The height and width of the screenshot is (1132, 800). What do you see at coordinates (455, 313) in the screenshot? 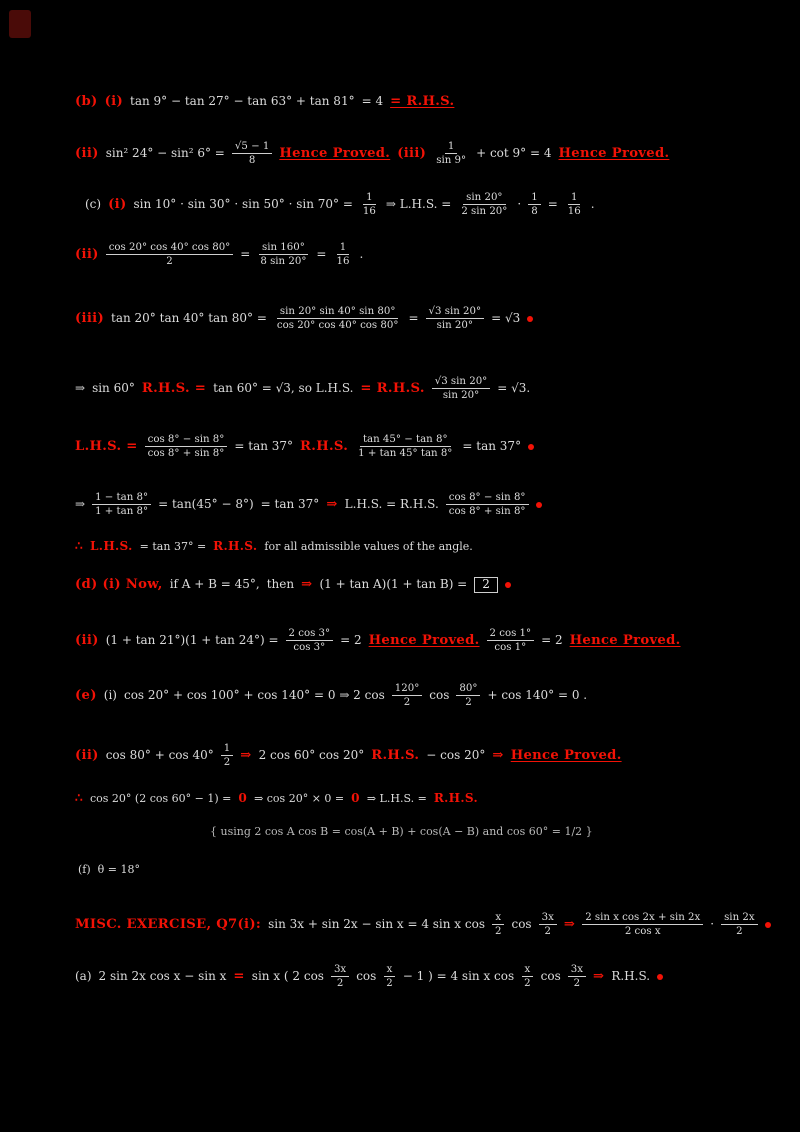
I see `numerator: √3 sin 20°` at bounding box center [455, 313].